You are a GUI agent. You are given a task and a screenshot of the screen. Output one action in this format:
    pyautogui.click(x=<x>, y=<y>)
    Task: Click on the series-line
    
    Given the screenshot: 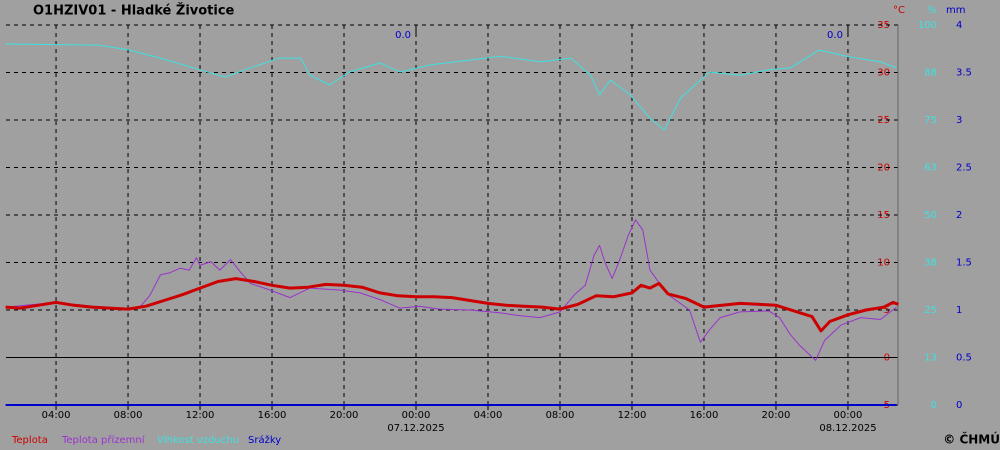 What is the action you would take?
    pyautogui.click(x=452, y=305)
    